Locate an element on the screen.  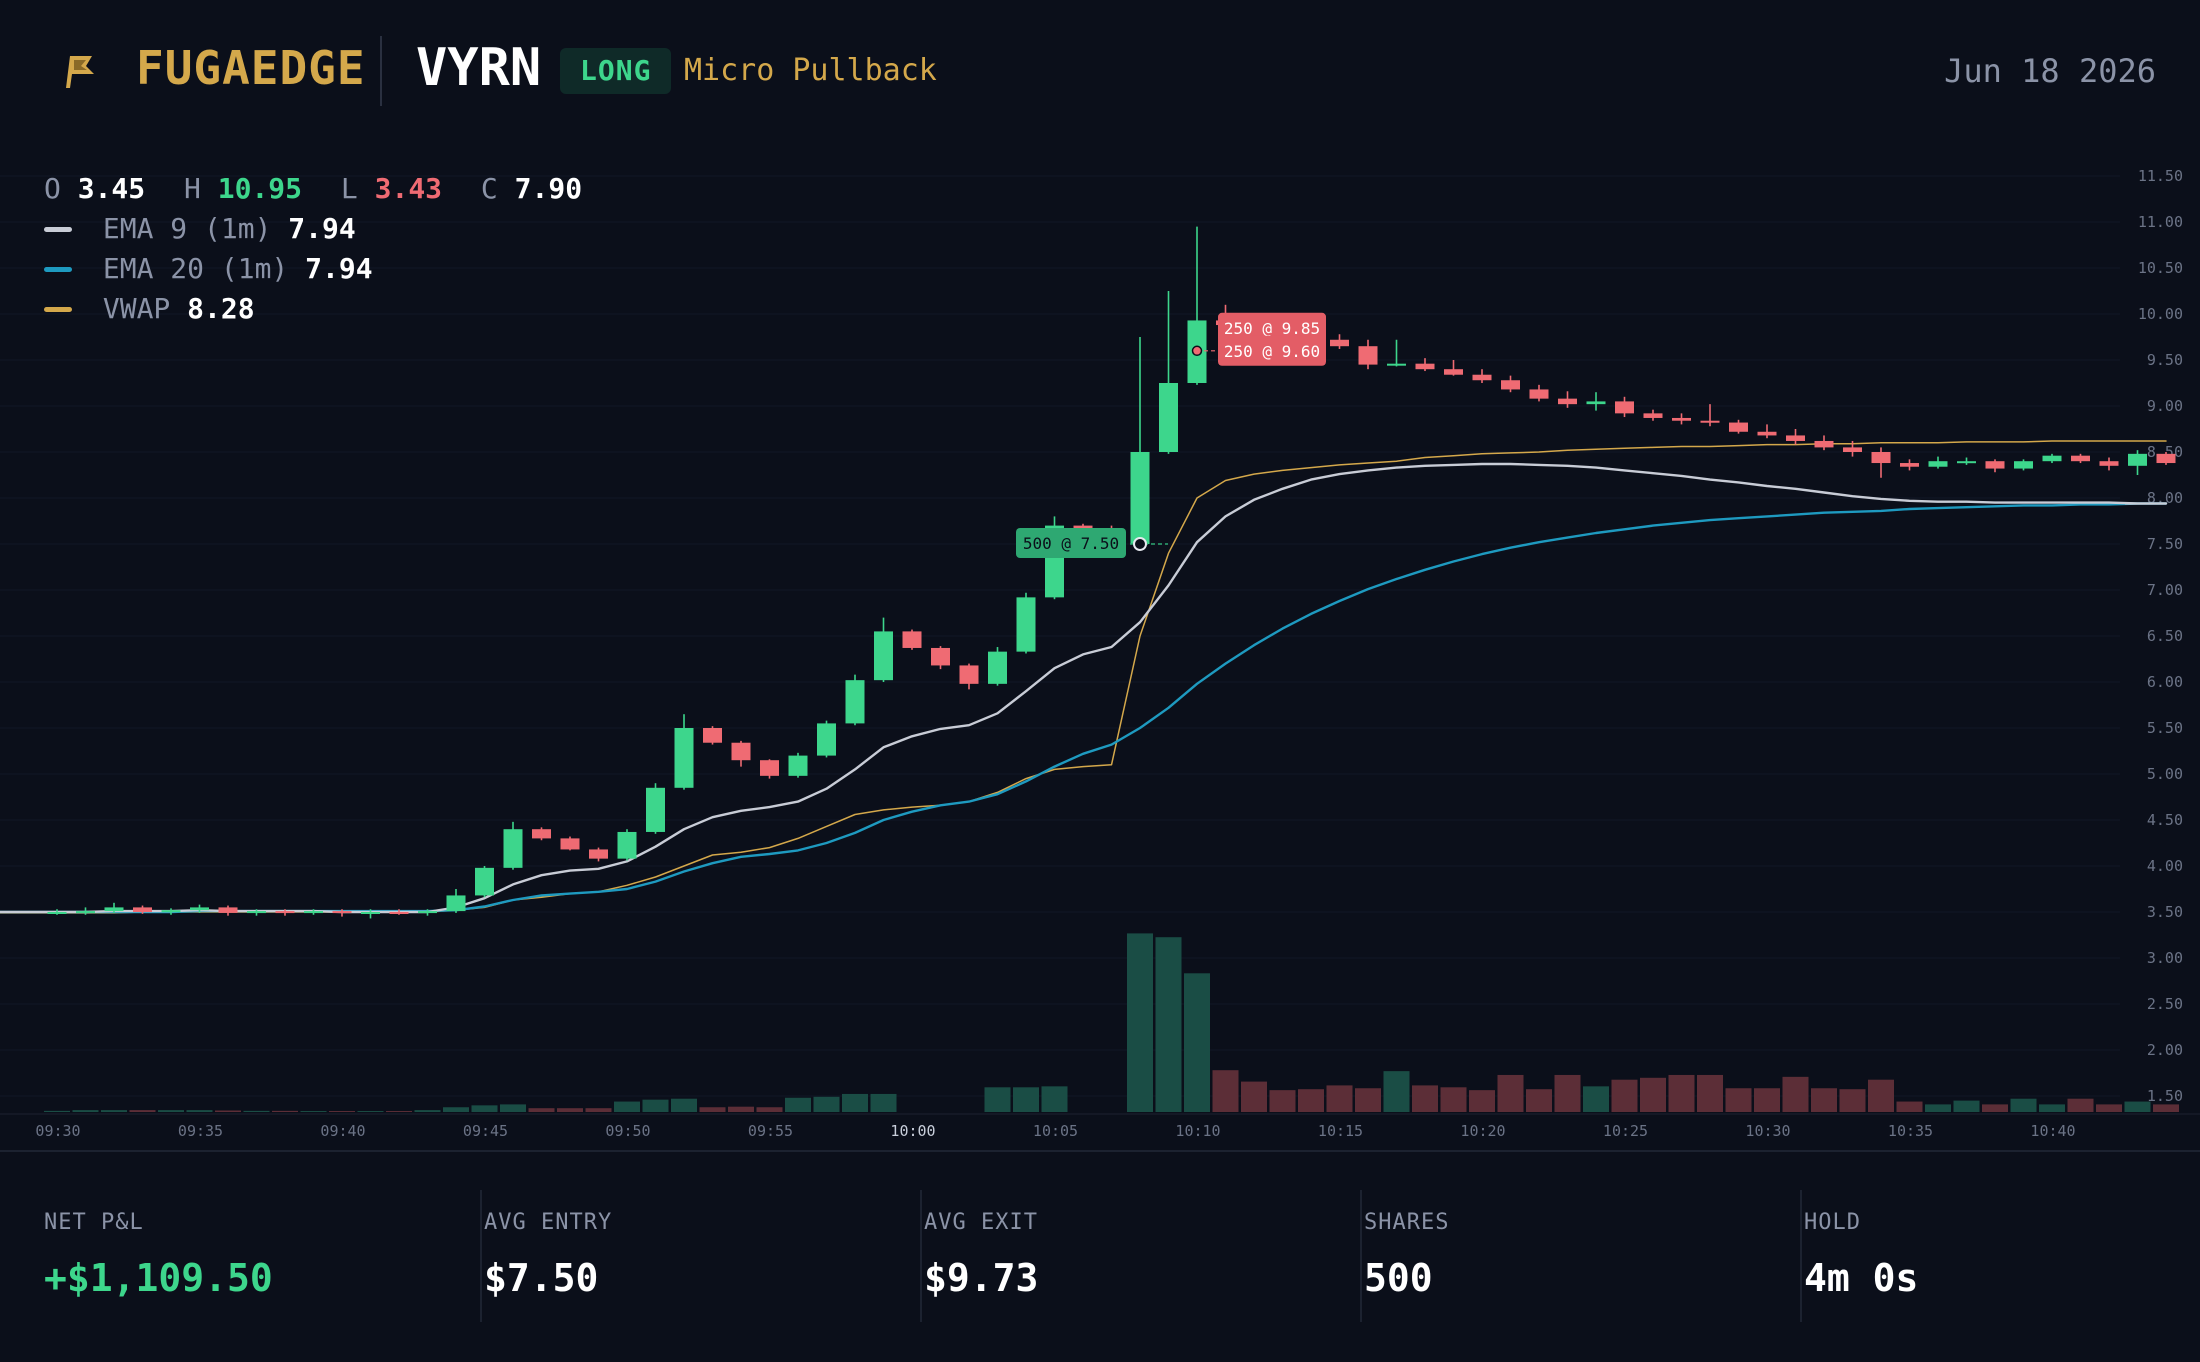
execution-marker is located at coordinates (1140, 544).